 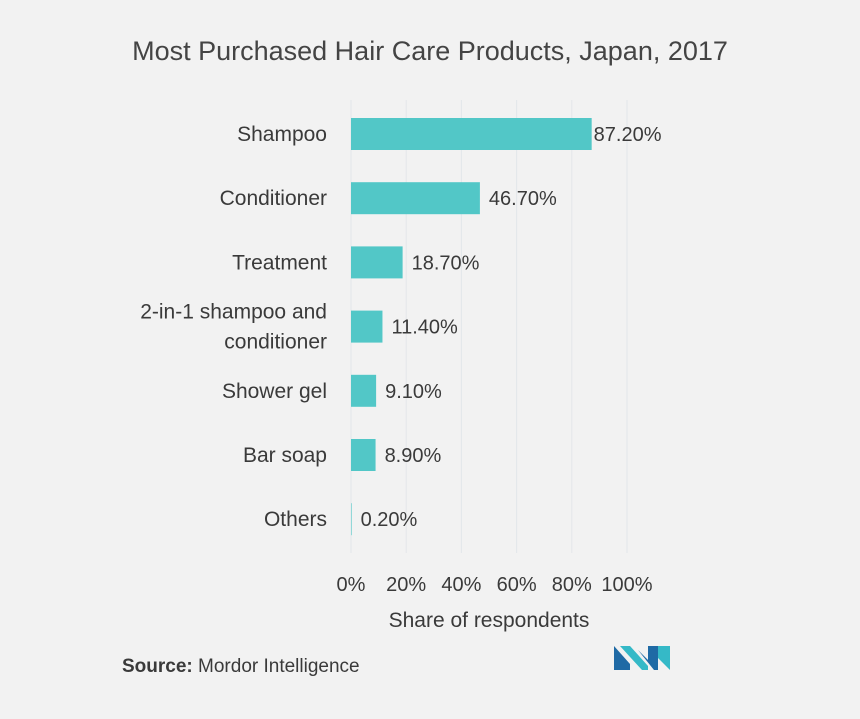 What do you see at coordinates (626, 585) in the screenshot?
I see `x-tick-label-5: 100%` at bounding box center [626, 585].